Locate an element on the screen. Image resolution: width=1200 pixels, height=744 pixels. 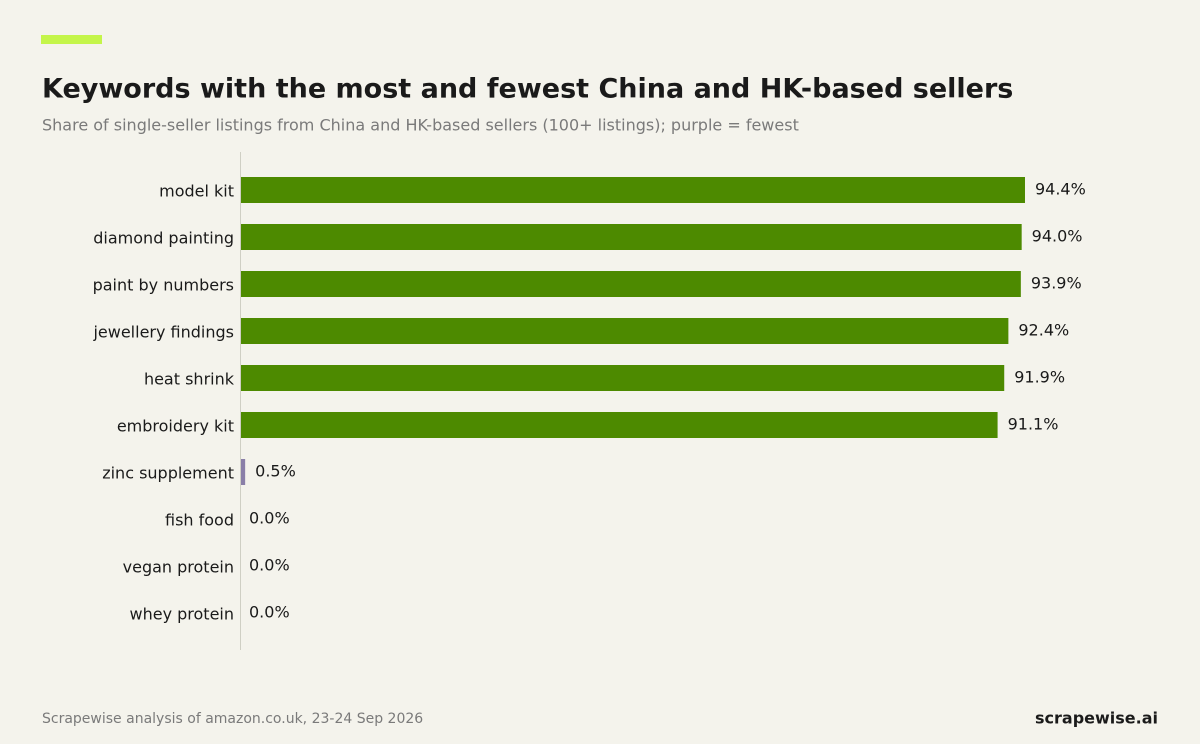
y-tick-label: paint by numbers is located at coordinates (163, 285).